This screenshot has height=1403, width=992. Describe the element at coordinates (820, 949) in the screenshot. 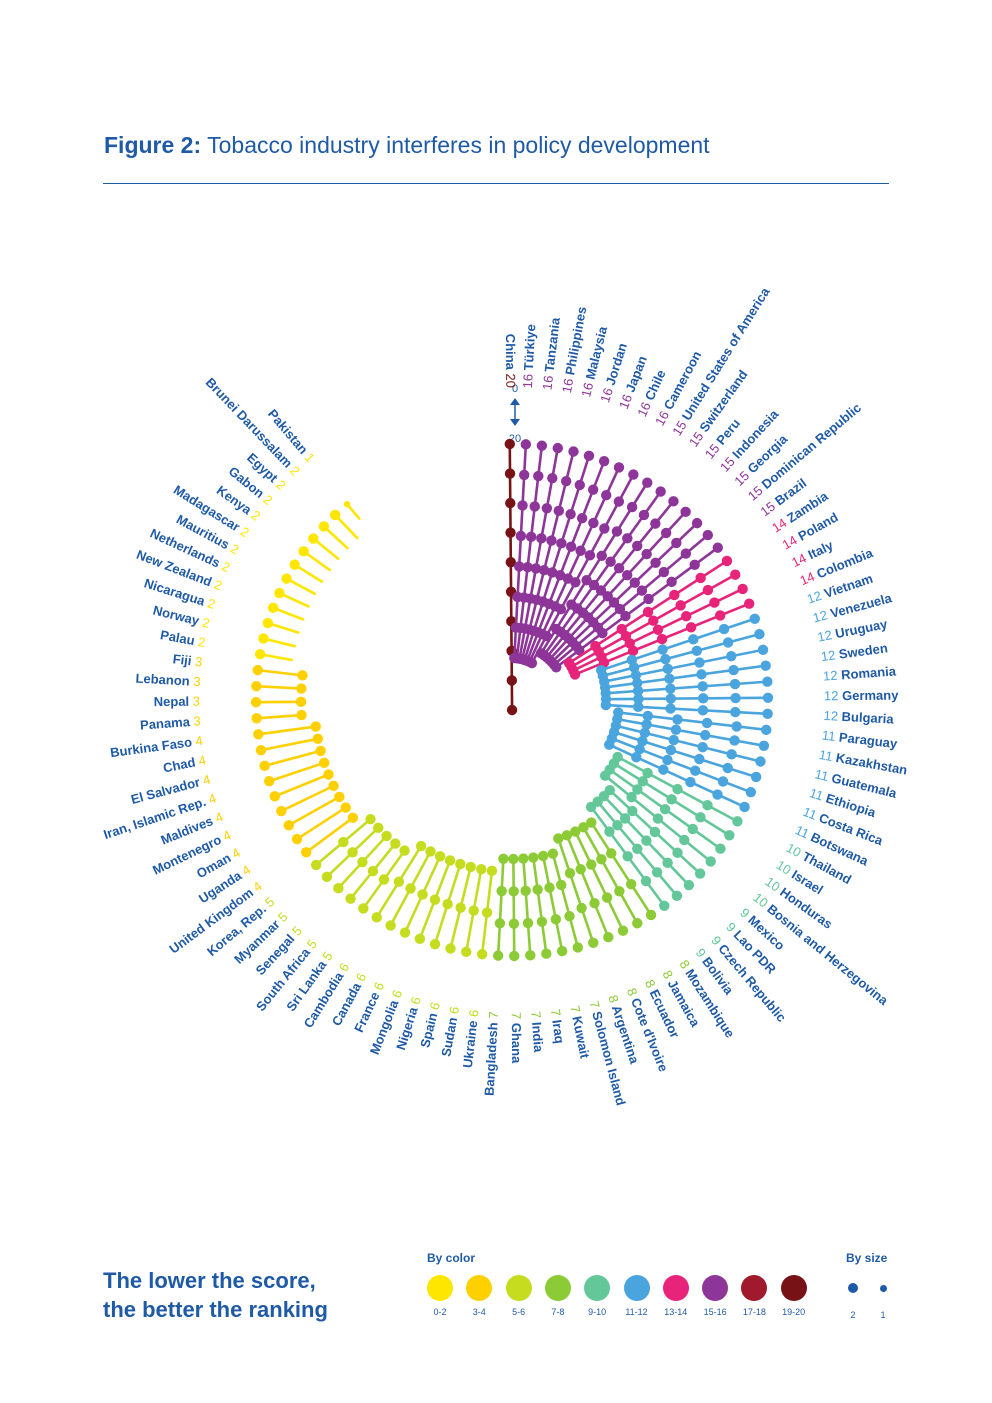

I see `country-label: 10 Bosnia and Herzegovina` at that location.